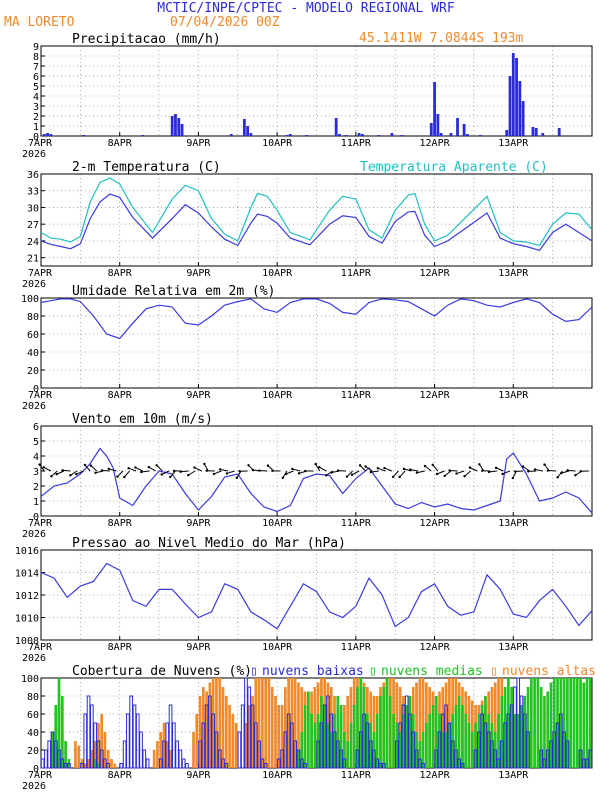  What do you see at coordinates (36, 107) in the screenshot?
I see `precip-ytick: 3` at bounding box center [36, 107].